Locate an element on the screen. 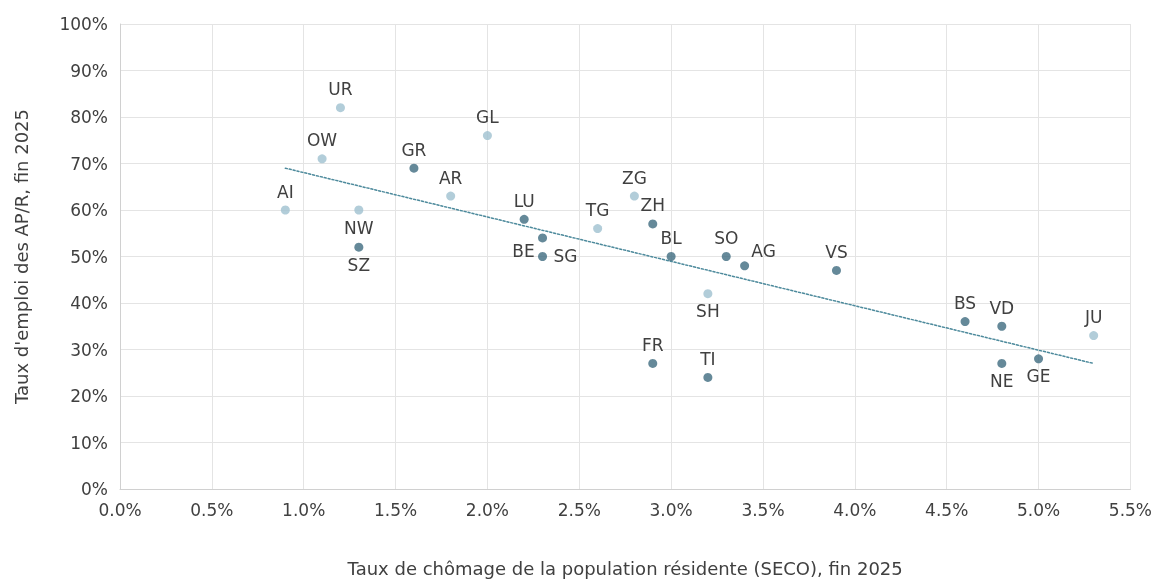  y-tick-label: 20% is located at coordinates (89, 396).